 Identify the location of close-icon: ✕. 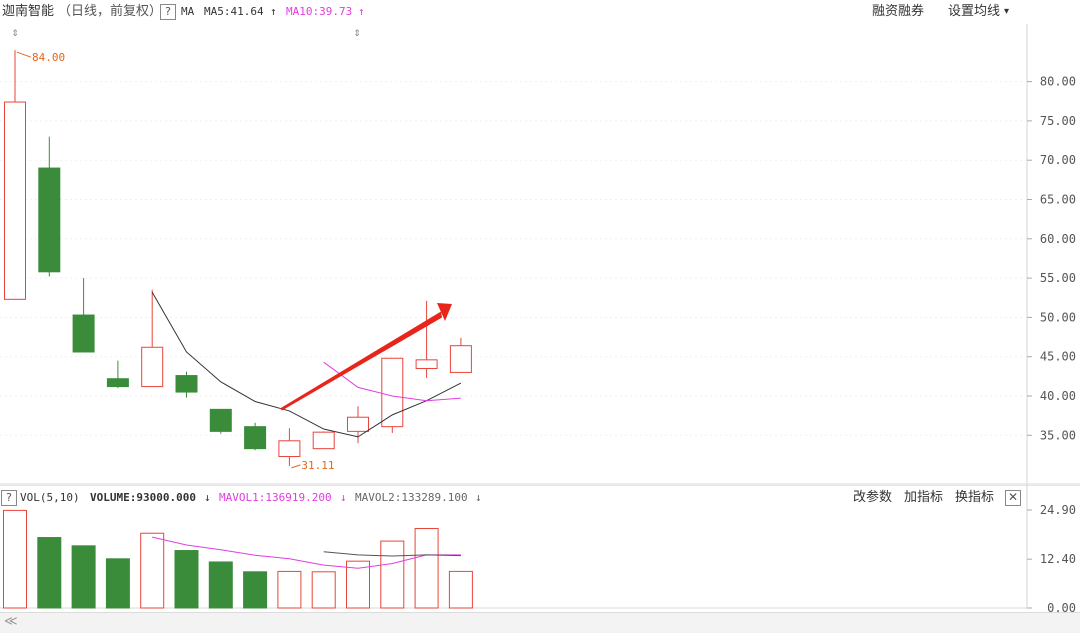
(1013, 498).